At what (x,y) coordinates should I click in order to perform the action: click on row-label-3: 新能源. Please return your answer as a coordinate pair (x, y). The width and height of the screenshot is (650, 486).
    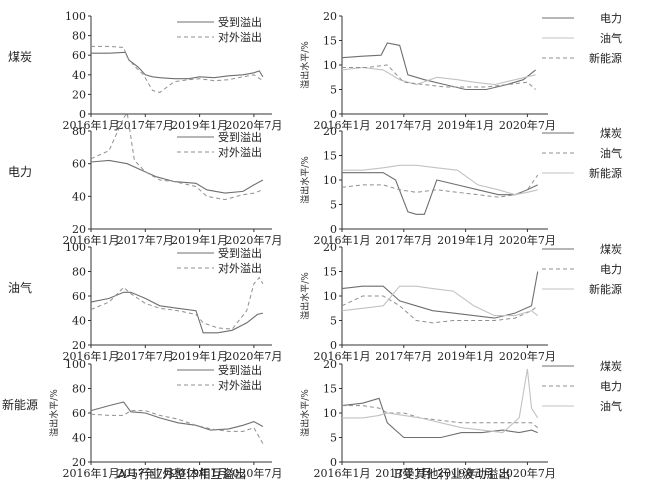
    Looking at the image, I should click on (20, 404).